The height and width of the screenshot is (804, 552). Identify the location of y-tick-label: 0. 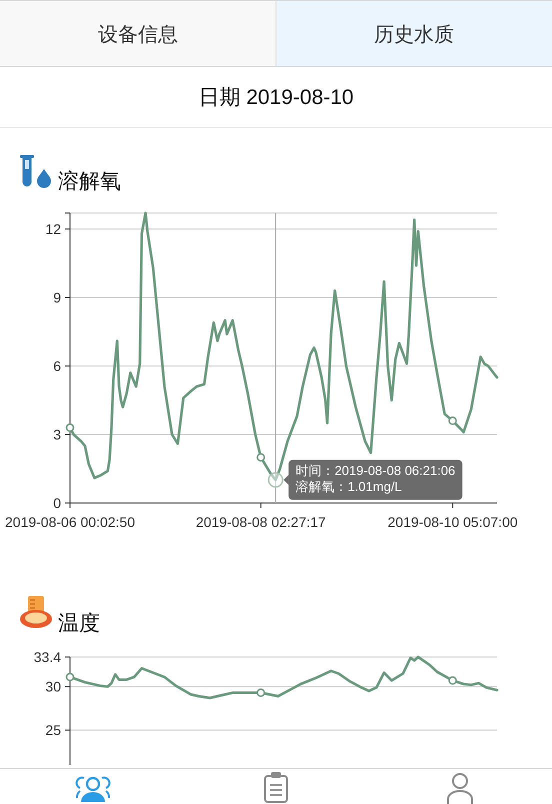
(57, 503).